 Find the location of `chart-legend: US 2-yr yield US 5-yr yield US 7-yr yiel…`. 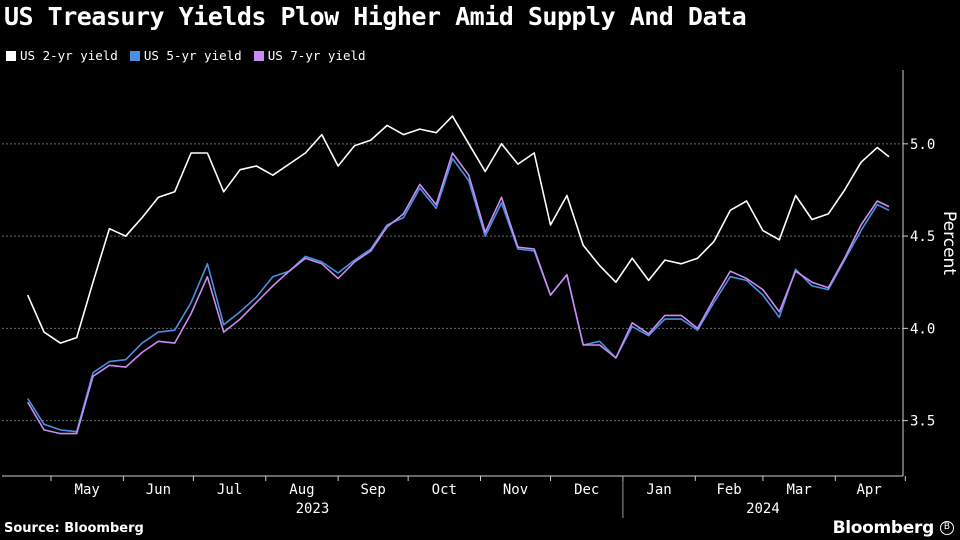

chart-legend: US 2-yr yield US 5-yr yield US 7-yr yiel… is located at coordinates (186, 55).